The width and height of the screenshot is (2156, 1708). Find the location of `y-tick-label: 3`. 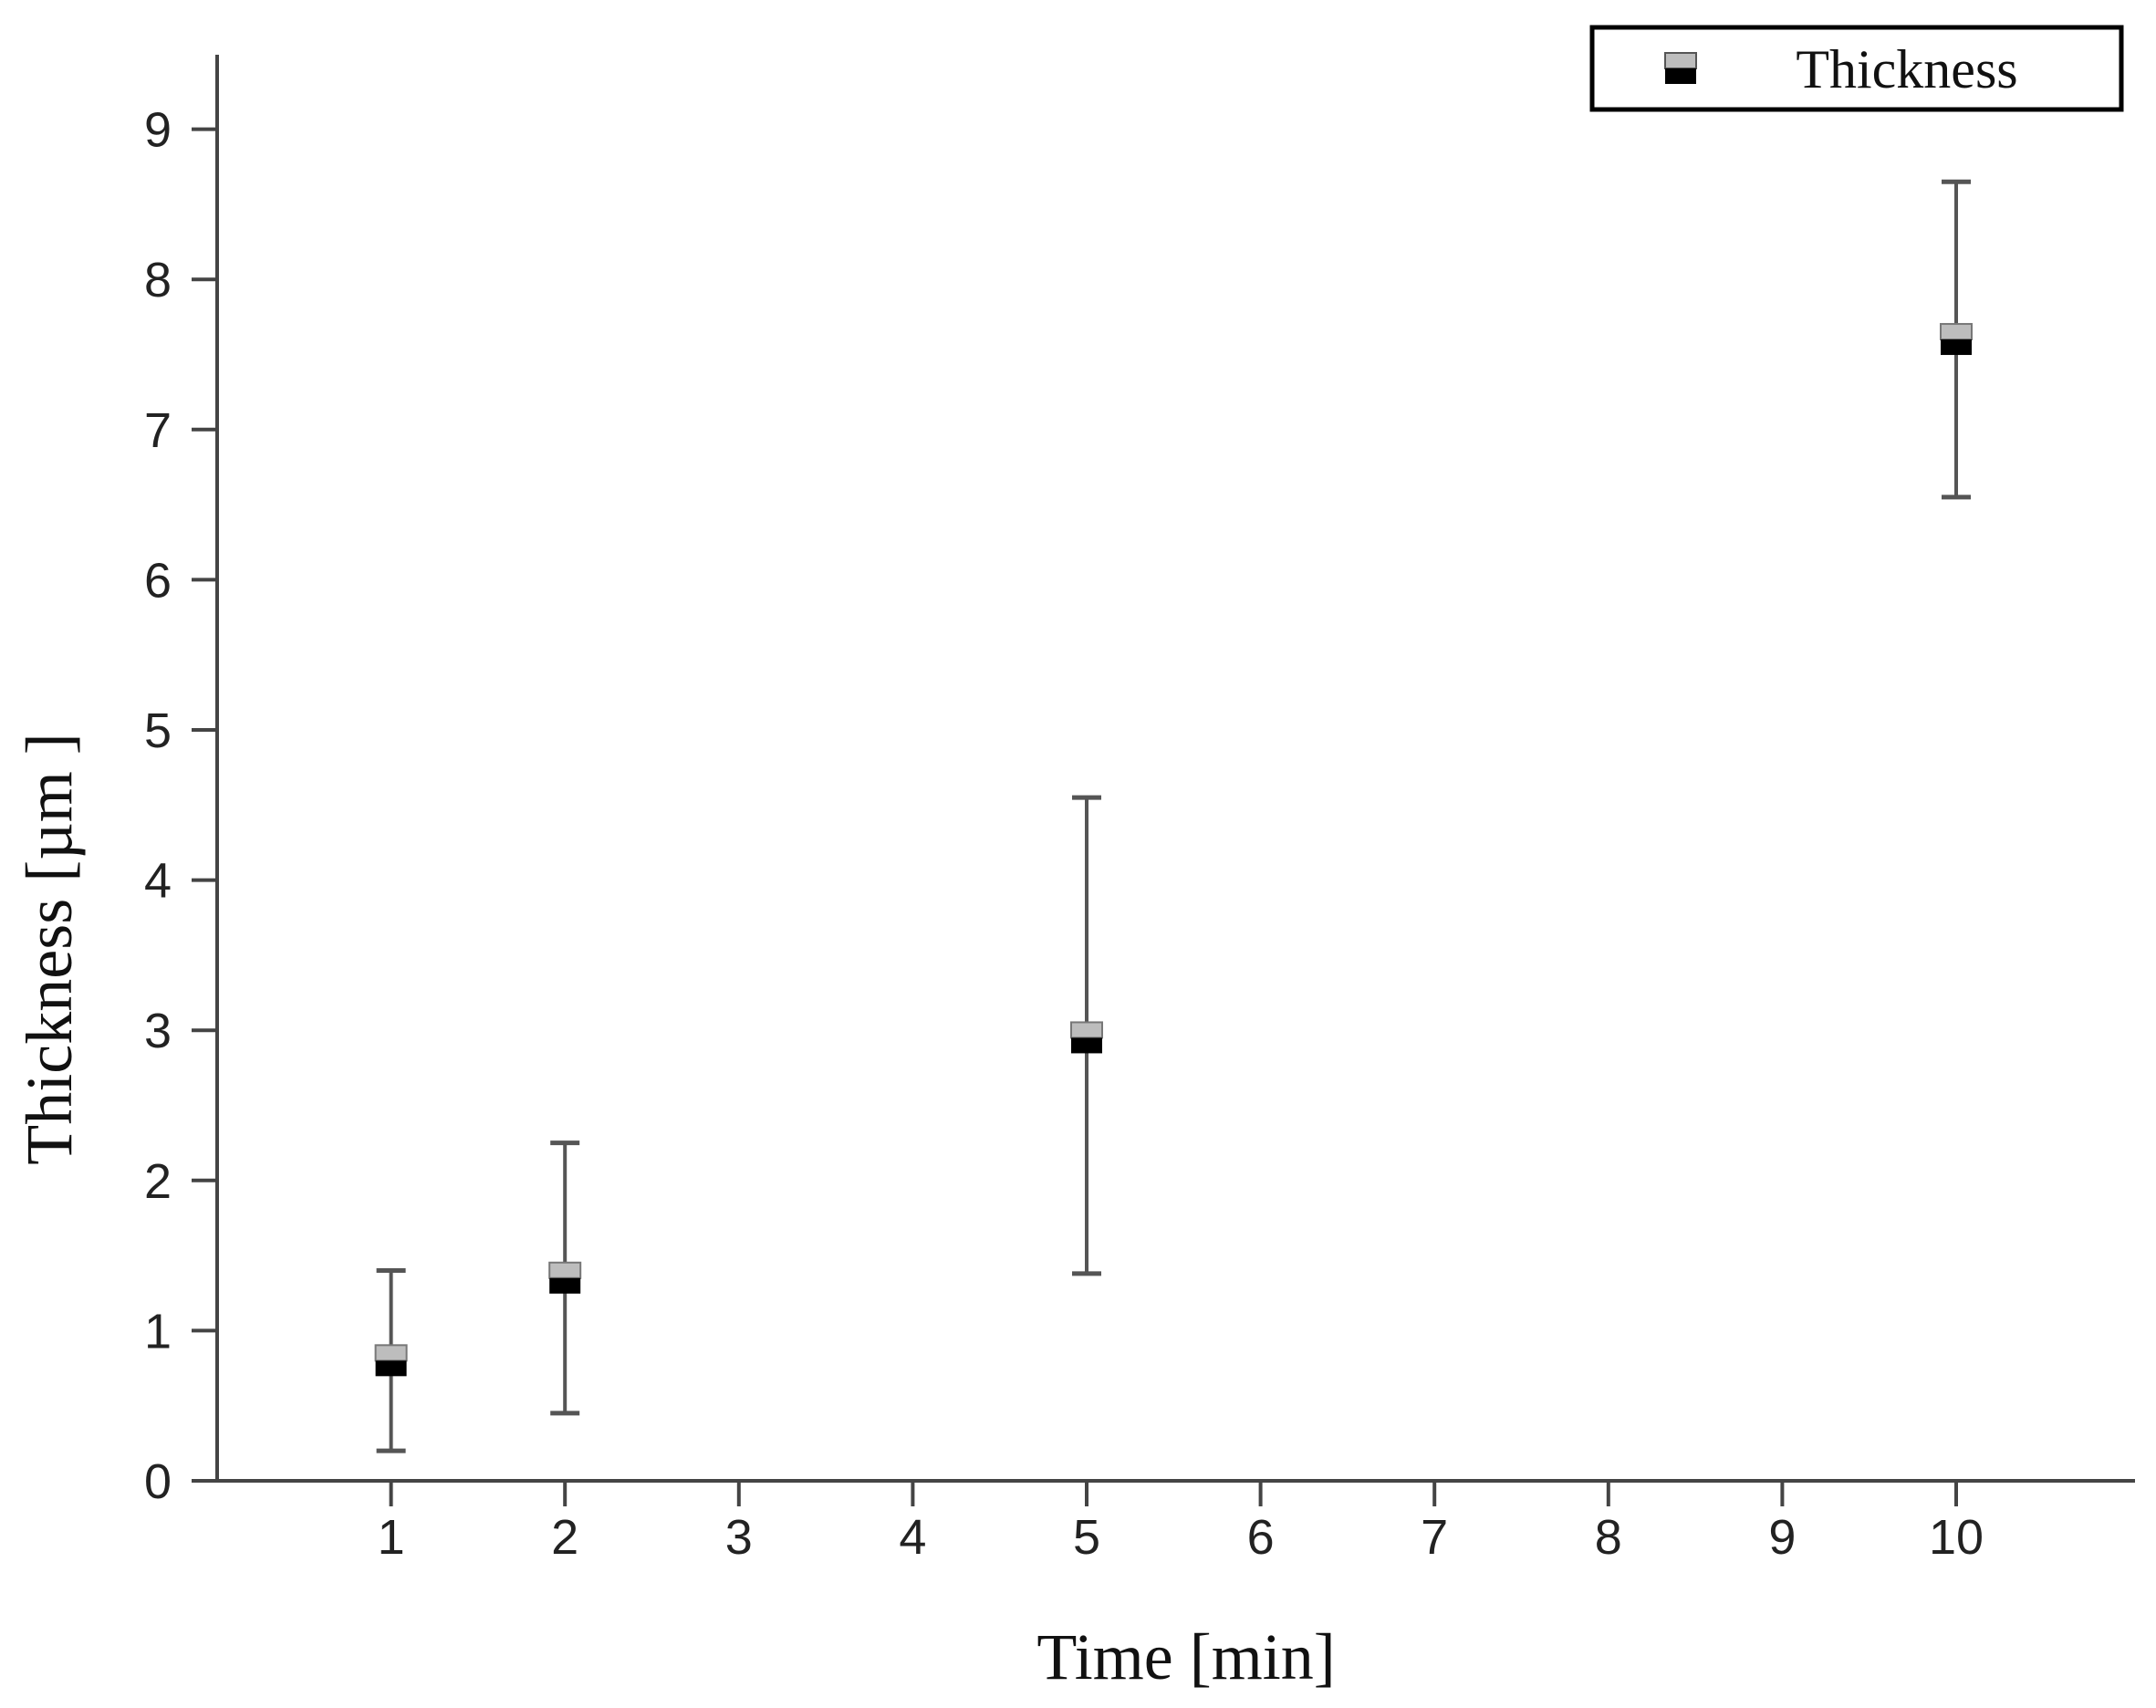

y-tick-label: 3 is located at coordinates (158, 1031).